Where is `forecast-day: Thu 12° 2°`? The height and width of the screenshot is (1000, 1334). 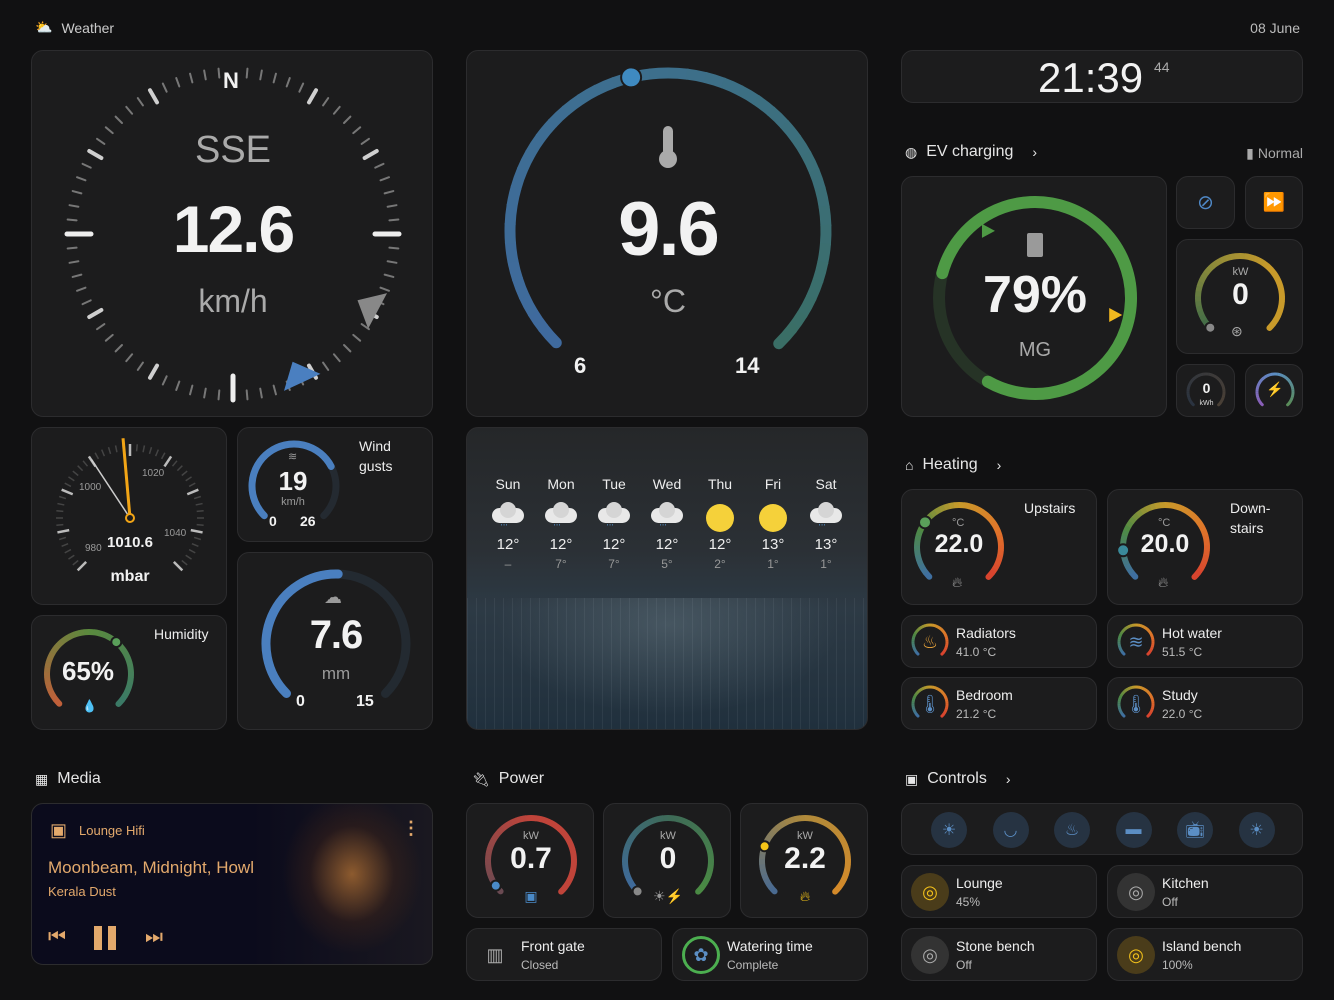
forecast-day: Thu 12° 2° is located at coordinates (720, 523).